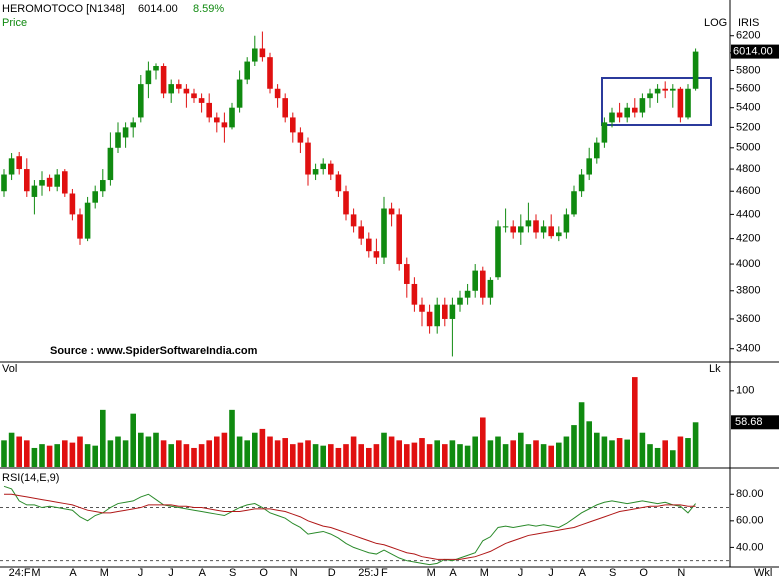 The width and height of the screenshot is (779, 581). What do you see at coordinates (763, 573) in the screenshot?
I see `period-label: Wkl` at bounding box center [763, 573].